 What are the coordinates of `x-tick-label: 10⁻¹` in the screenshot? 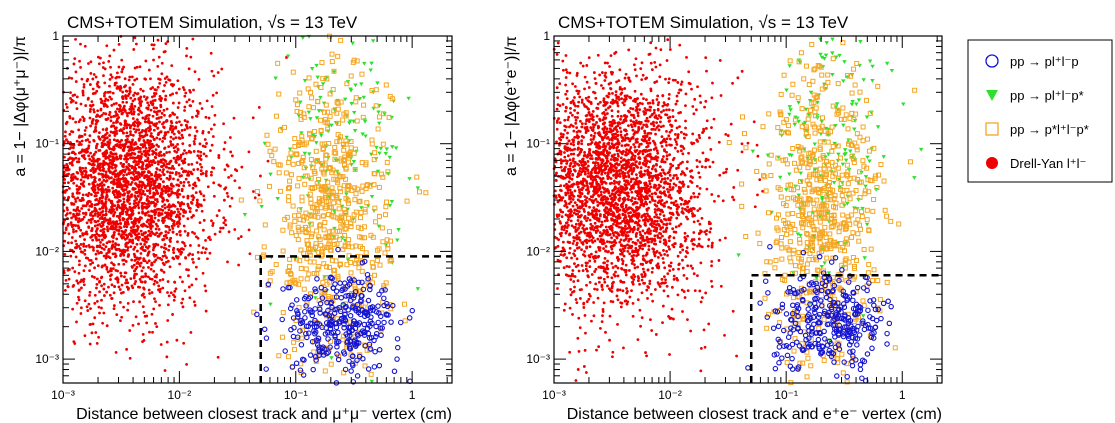 It's located at (296, 395).